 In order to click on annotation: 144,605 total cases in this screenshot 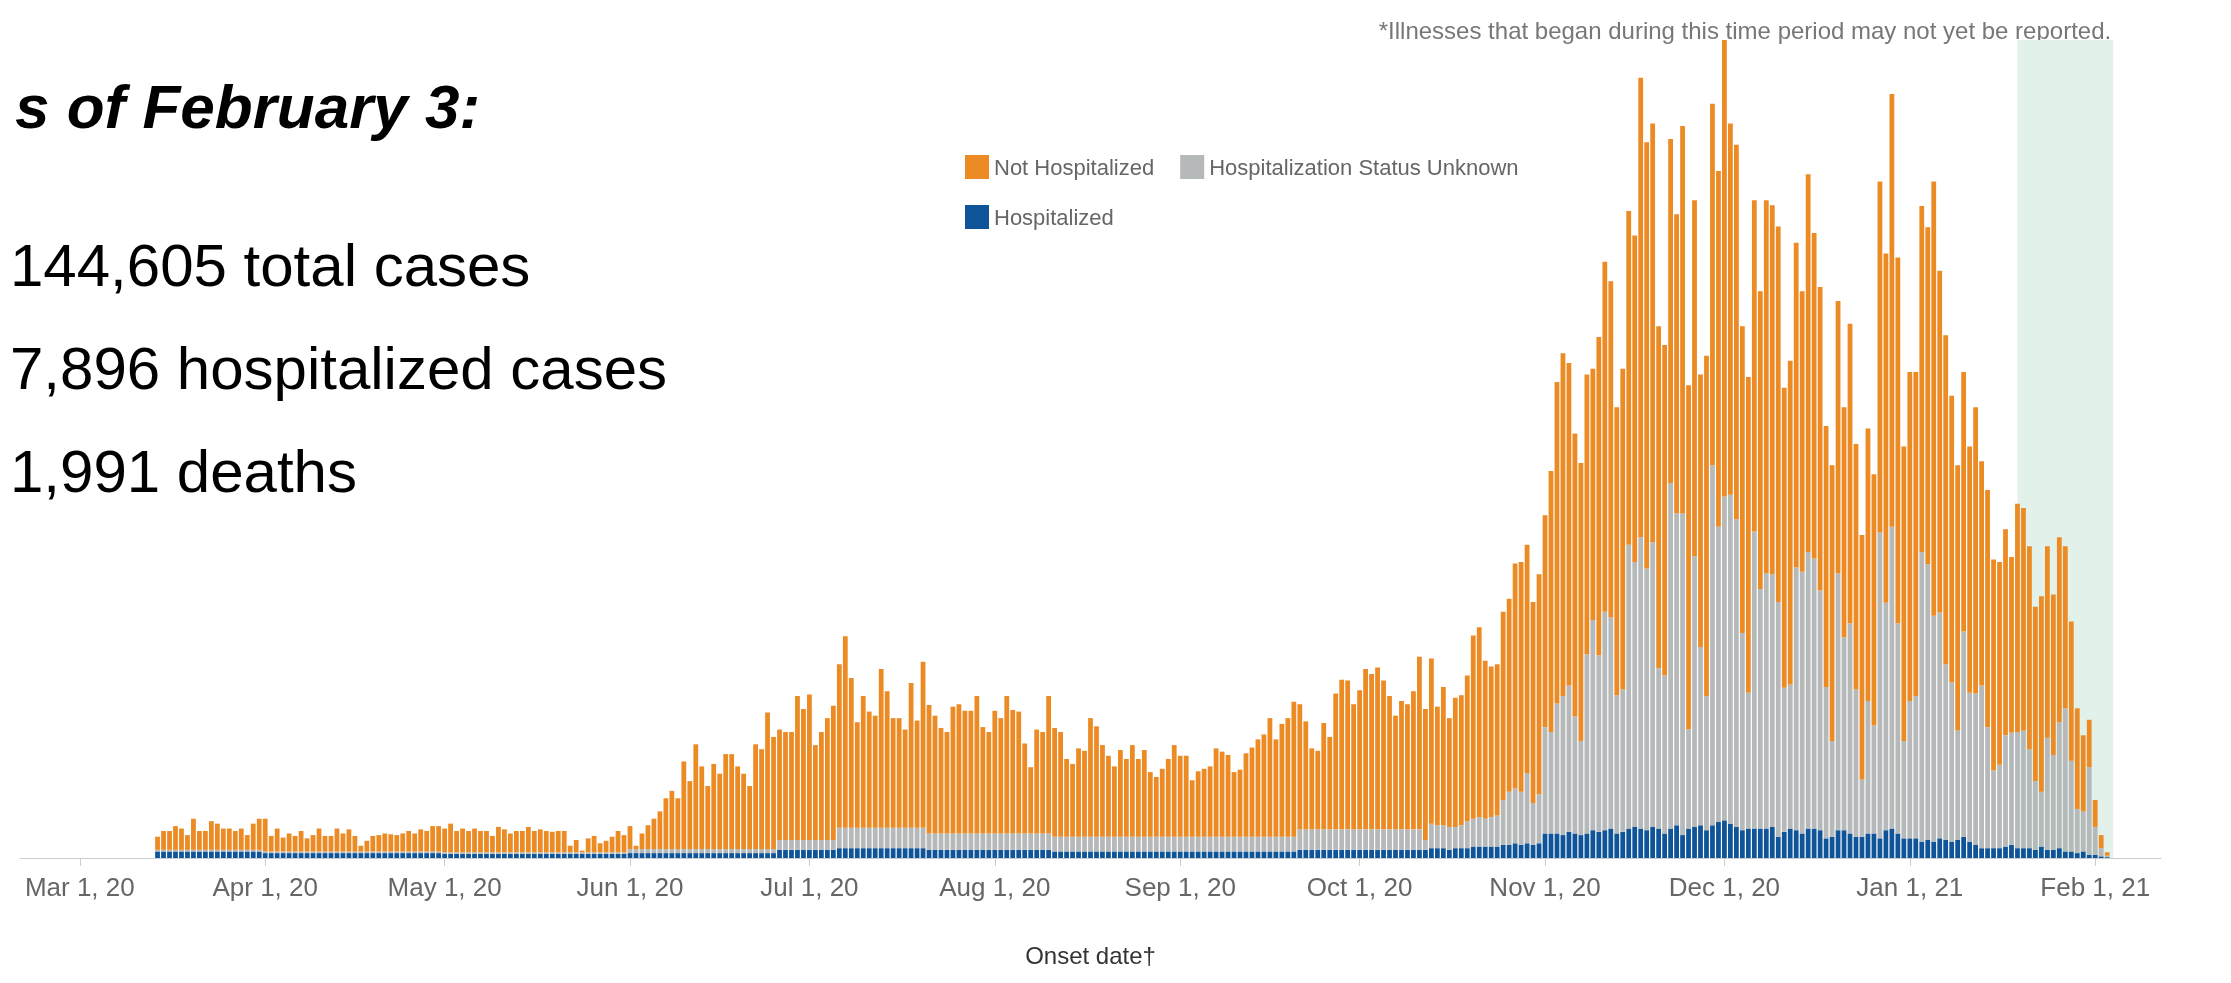, I will do `click(270, 265)`.